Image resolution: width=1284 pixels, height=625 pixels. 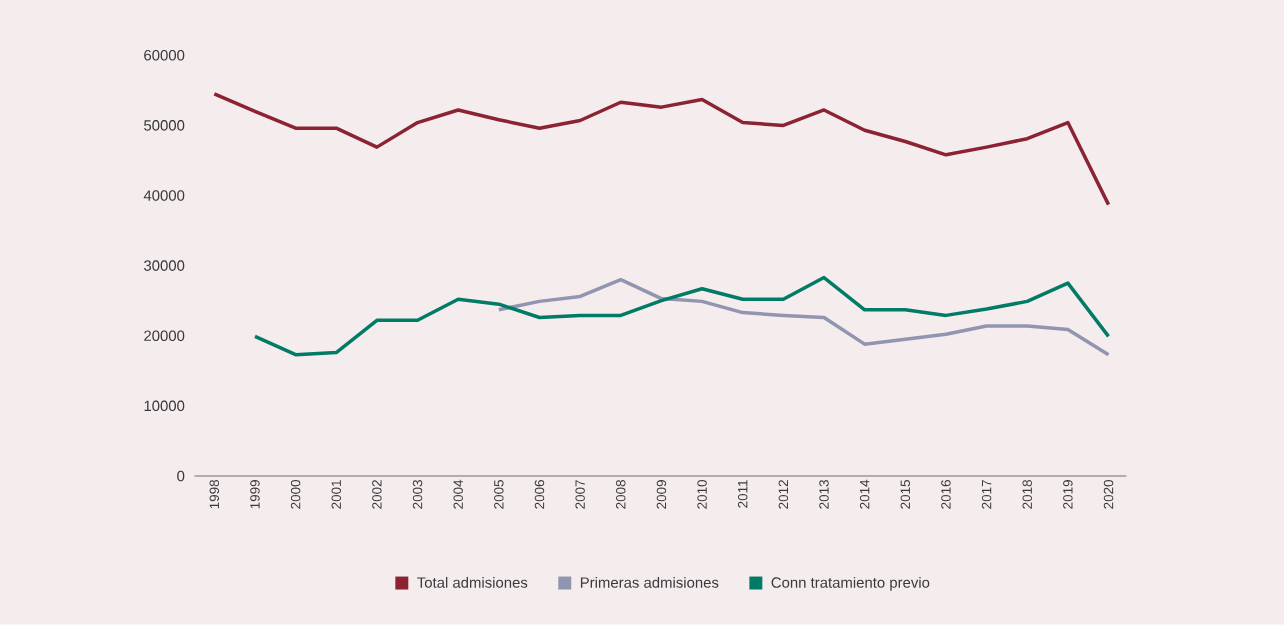 I want to click on legend-label: Conn tratamiento previo, so click(x=850, y=584).